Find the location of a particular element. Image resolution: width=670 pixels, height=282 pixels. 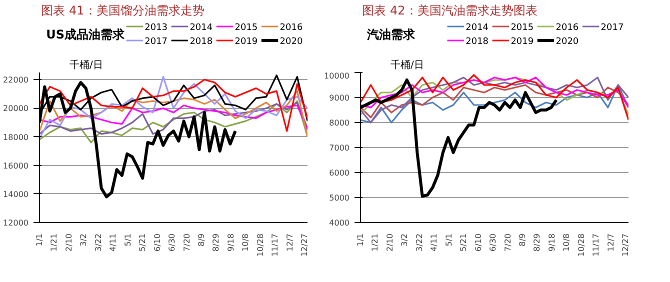

y-tick-label: 12000 is located at coordinates (16, 223).